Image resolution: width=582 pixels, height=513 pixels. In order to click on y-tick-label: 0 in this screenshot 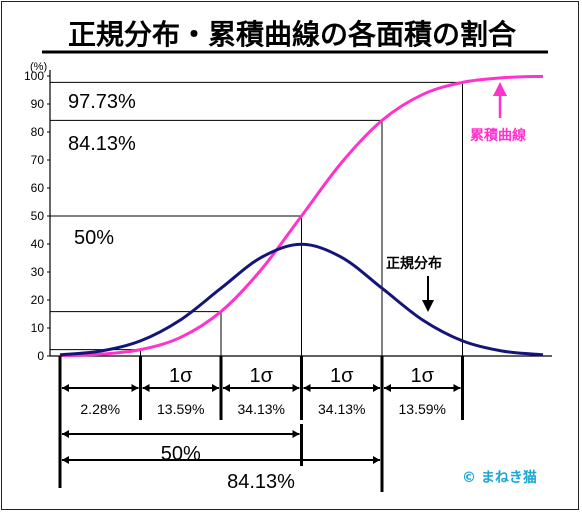, I will do `click(40, 356)`.